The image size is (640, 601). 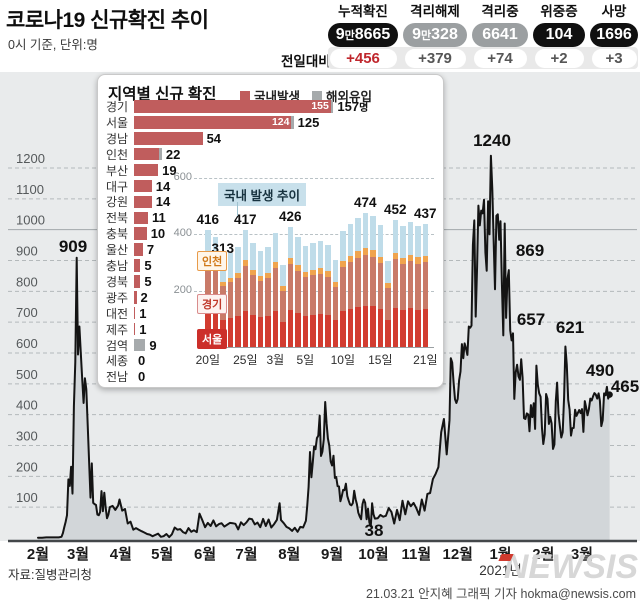 What do you see at coordinates (117, 154) in the screenshot?
I see `region-name: 인천` at bounding box center [117, 154].